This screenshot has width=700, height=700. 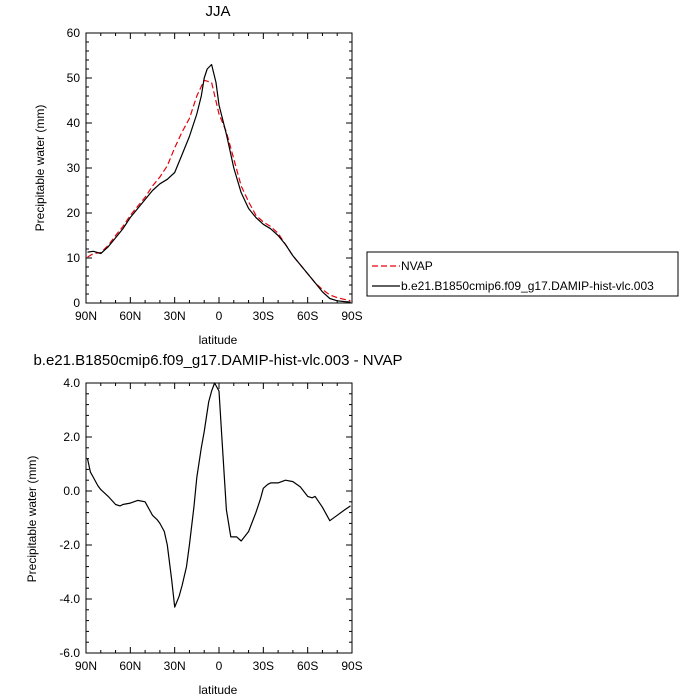 What do you see at coordinates (351, 316) in the screenshot?
I see `top-xtick-label: 90S` at bounding box center [351, 316].